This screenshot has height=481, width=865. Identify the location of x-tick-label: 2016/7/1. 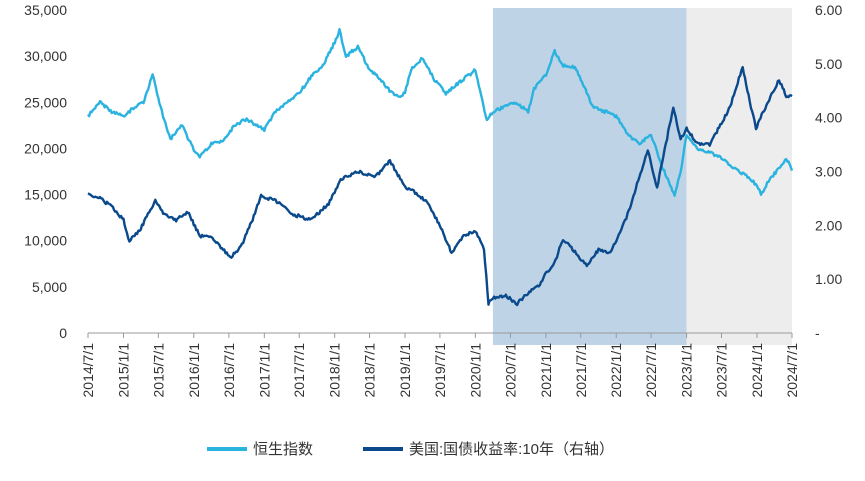
(229, 370).